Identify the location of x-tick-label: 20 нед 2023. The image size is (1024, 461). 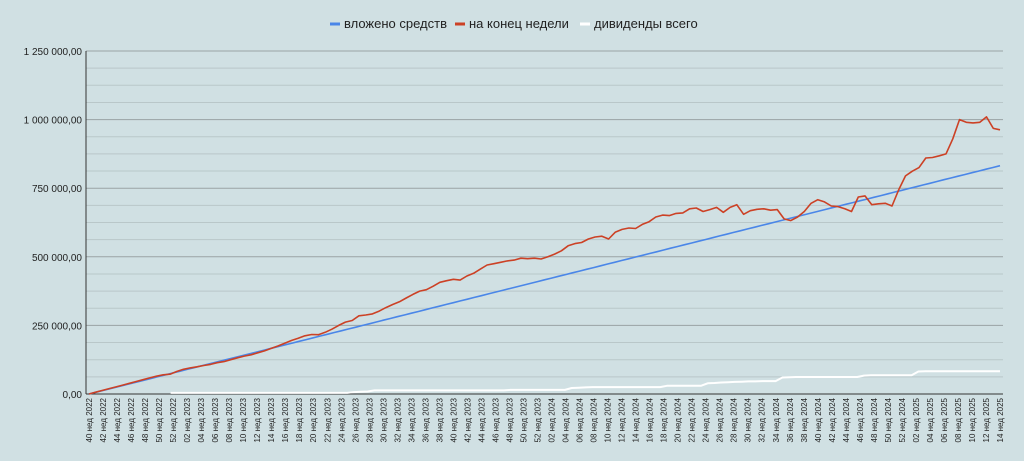
(313, 419).